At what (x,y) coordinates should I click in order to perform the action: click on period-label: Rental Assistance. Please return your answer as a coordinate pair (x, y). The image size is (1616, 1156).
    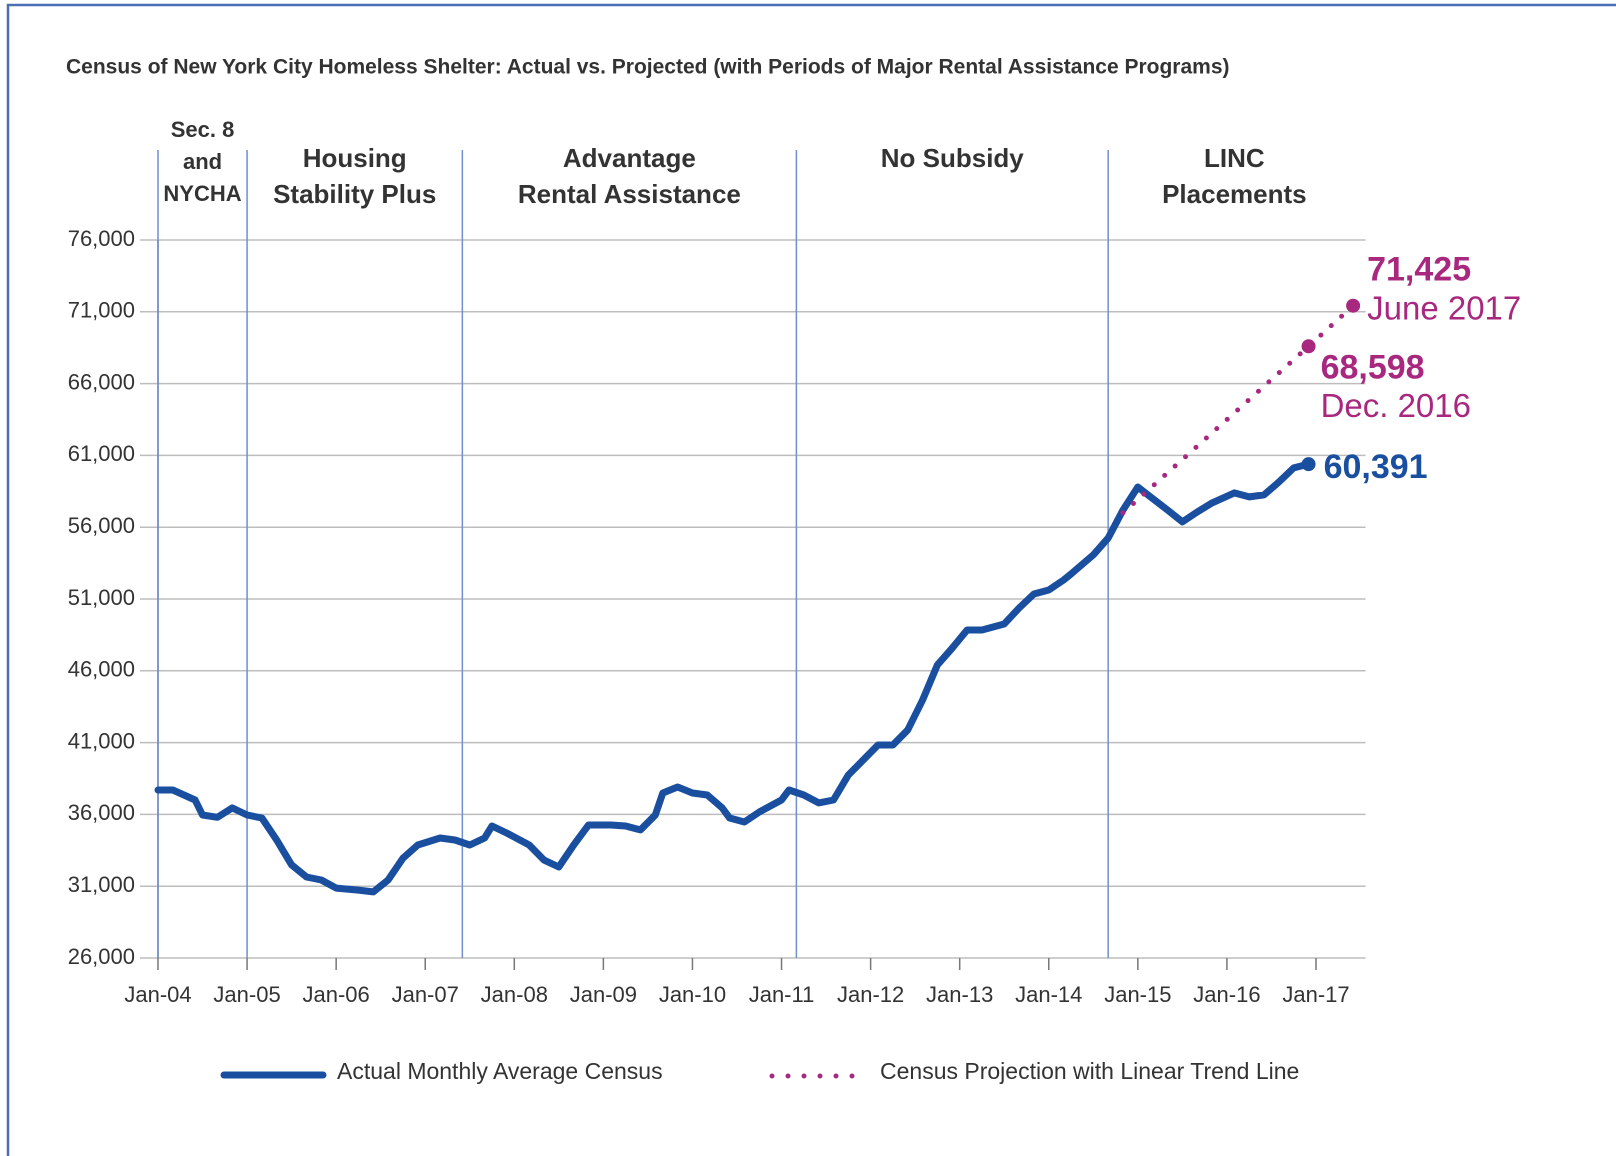
    Looking at the image, I should click on (629, 194).